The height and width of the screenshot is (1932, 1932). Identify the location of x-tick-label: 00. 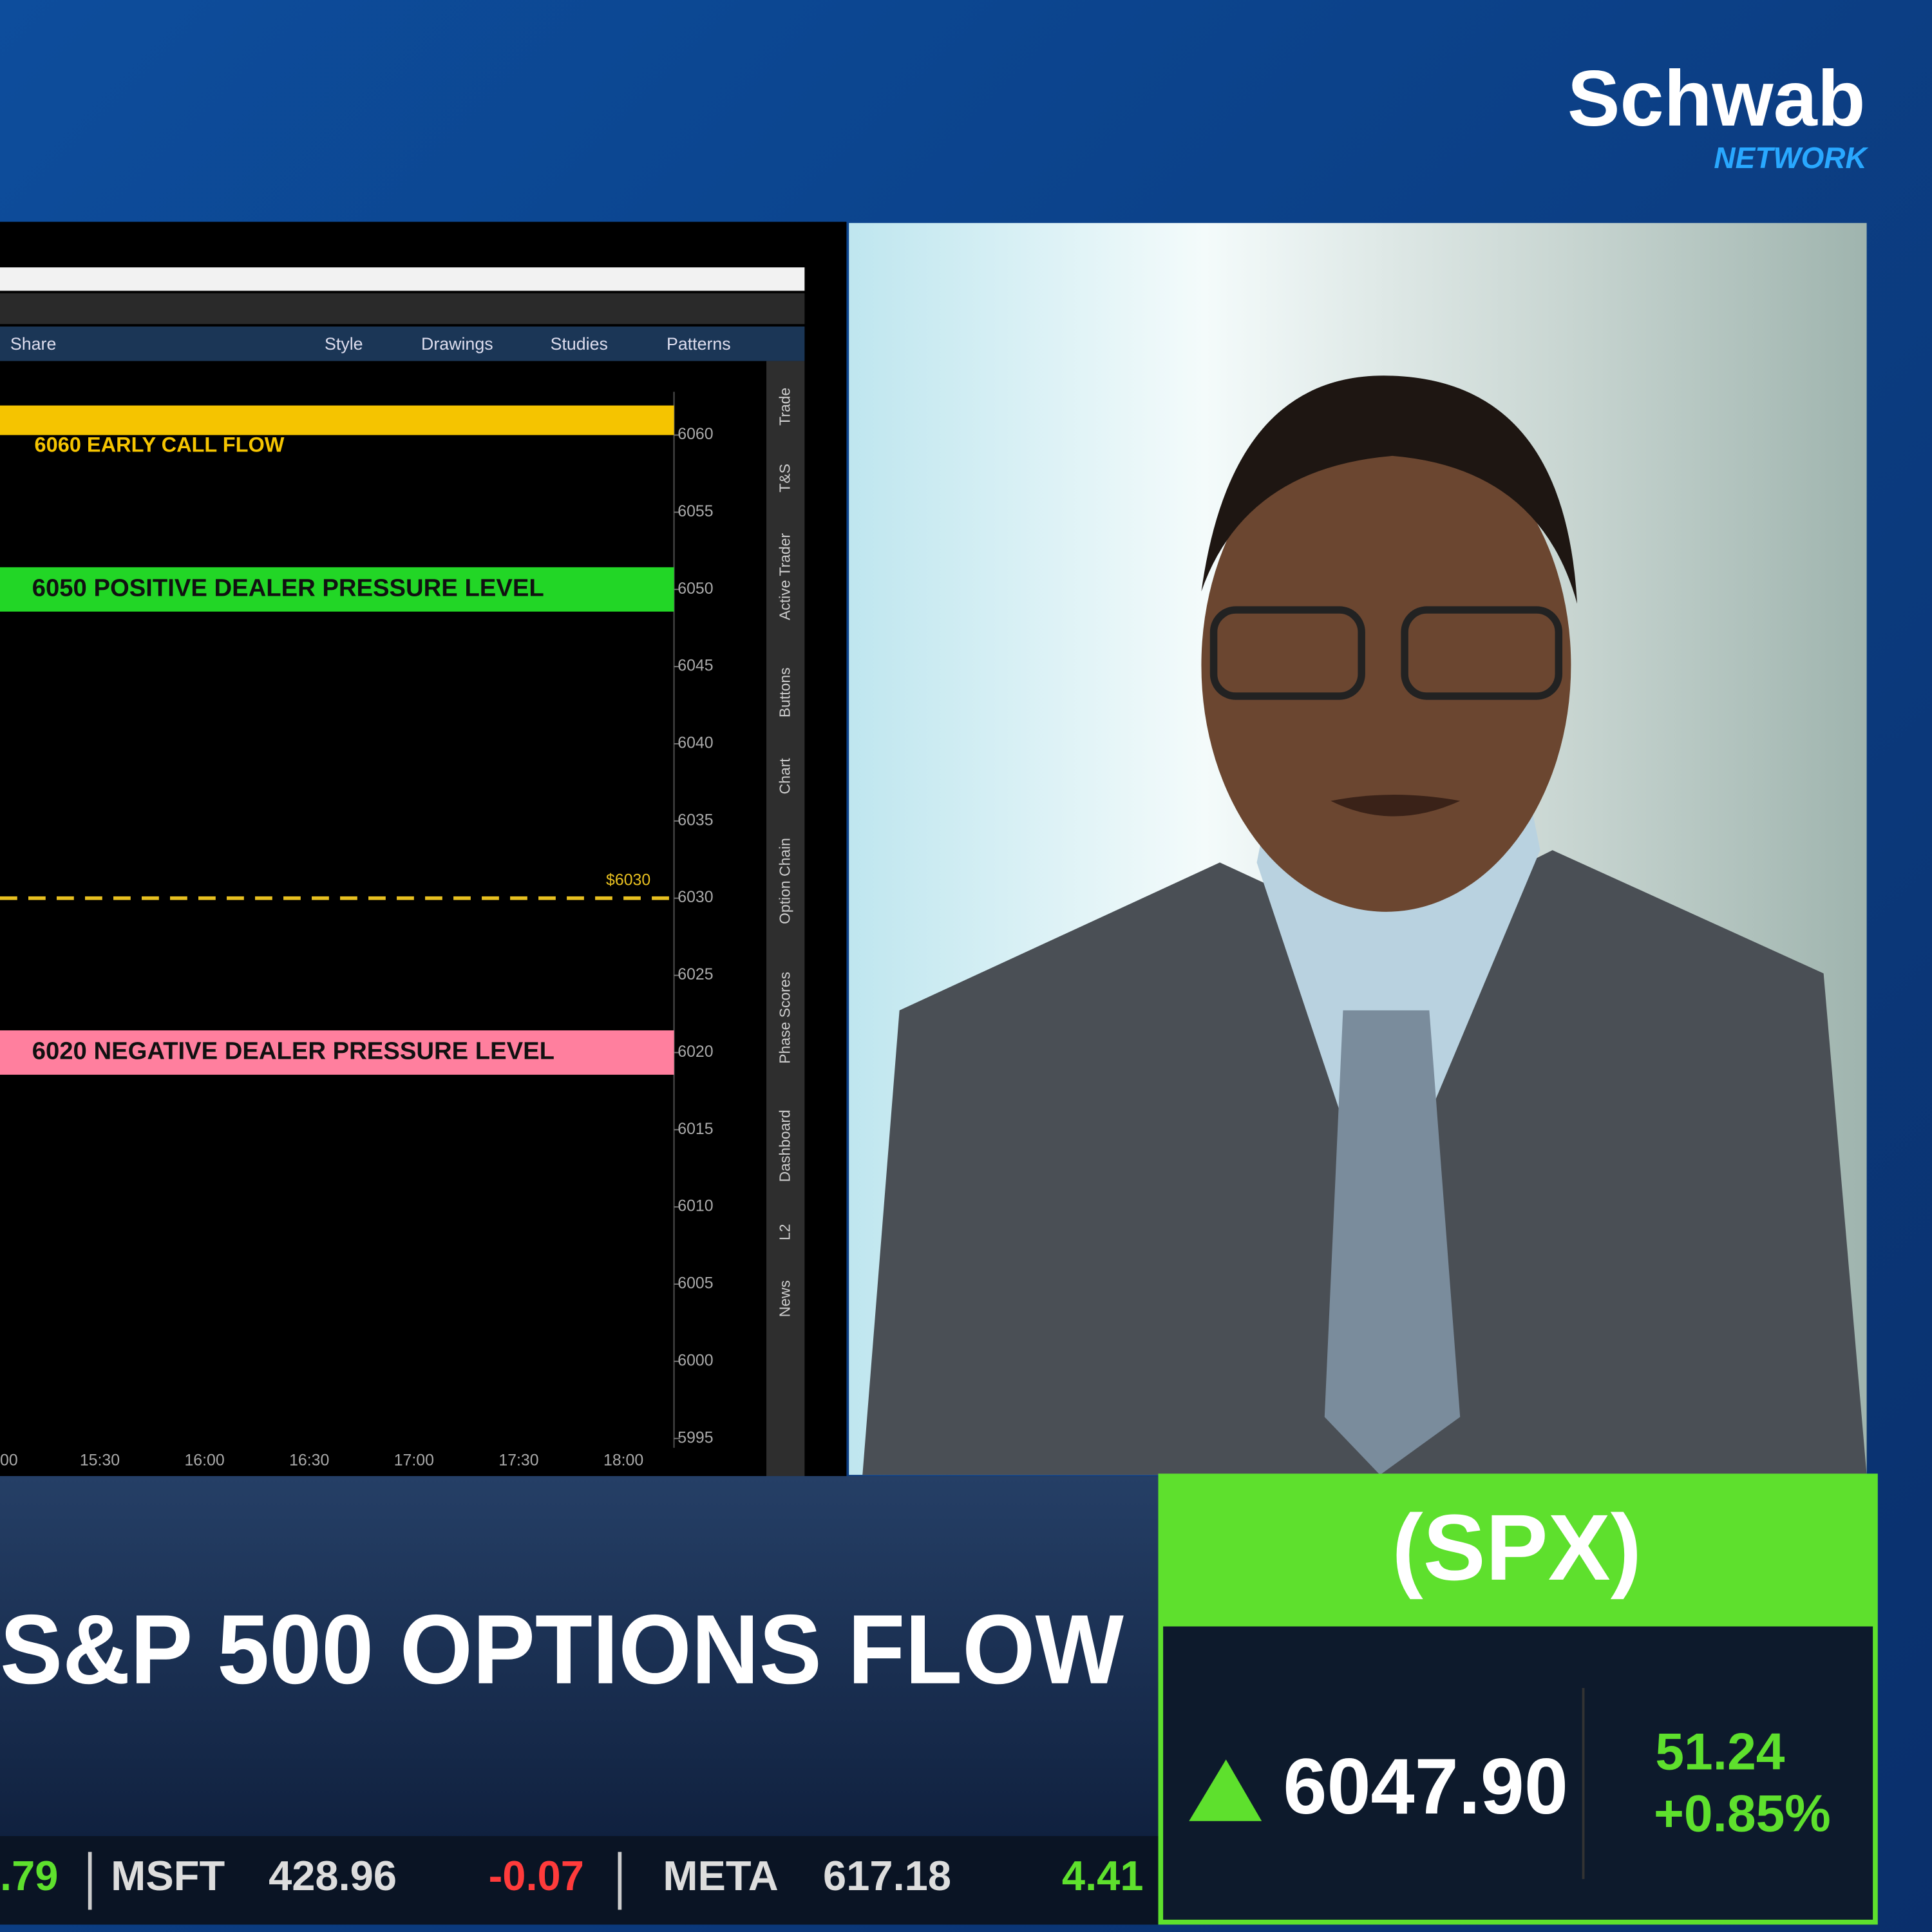
(9, 1461).